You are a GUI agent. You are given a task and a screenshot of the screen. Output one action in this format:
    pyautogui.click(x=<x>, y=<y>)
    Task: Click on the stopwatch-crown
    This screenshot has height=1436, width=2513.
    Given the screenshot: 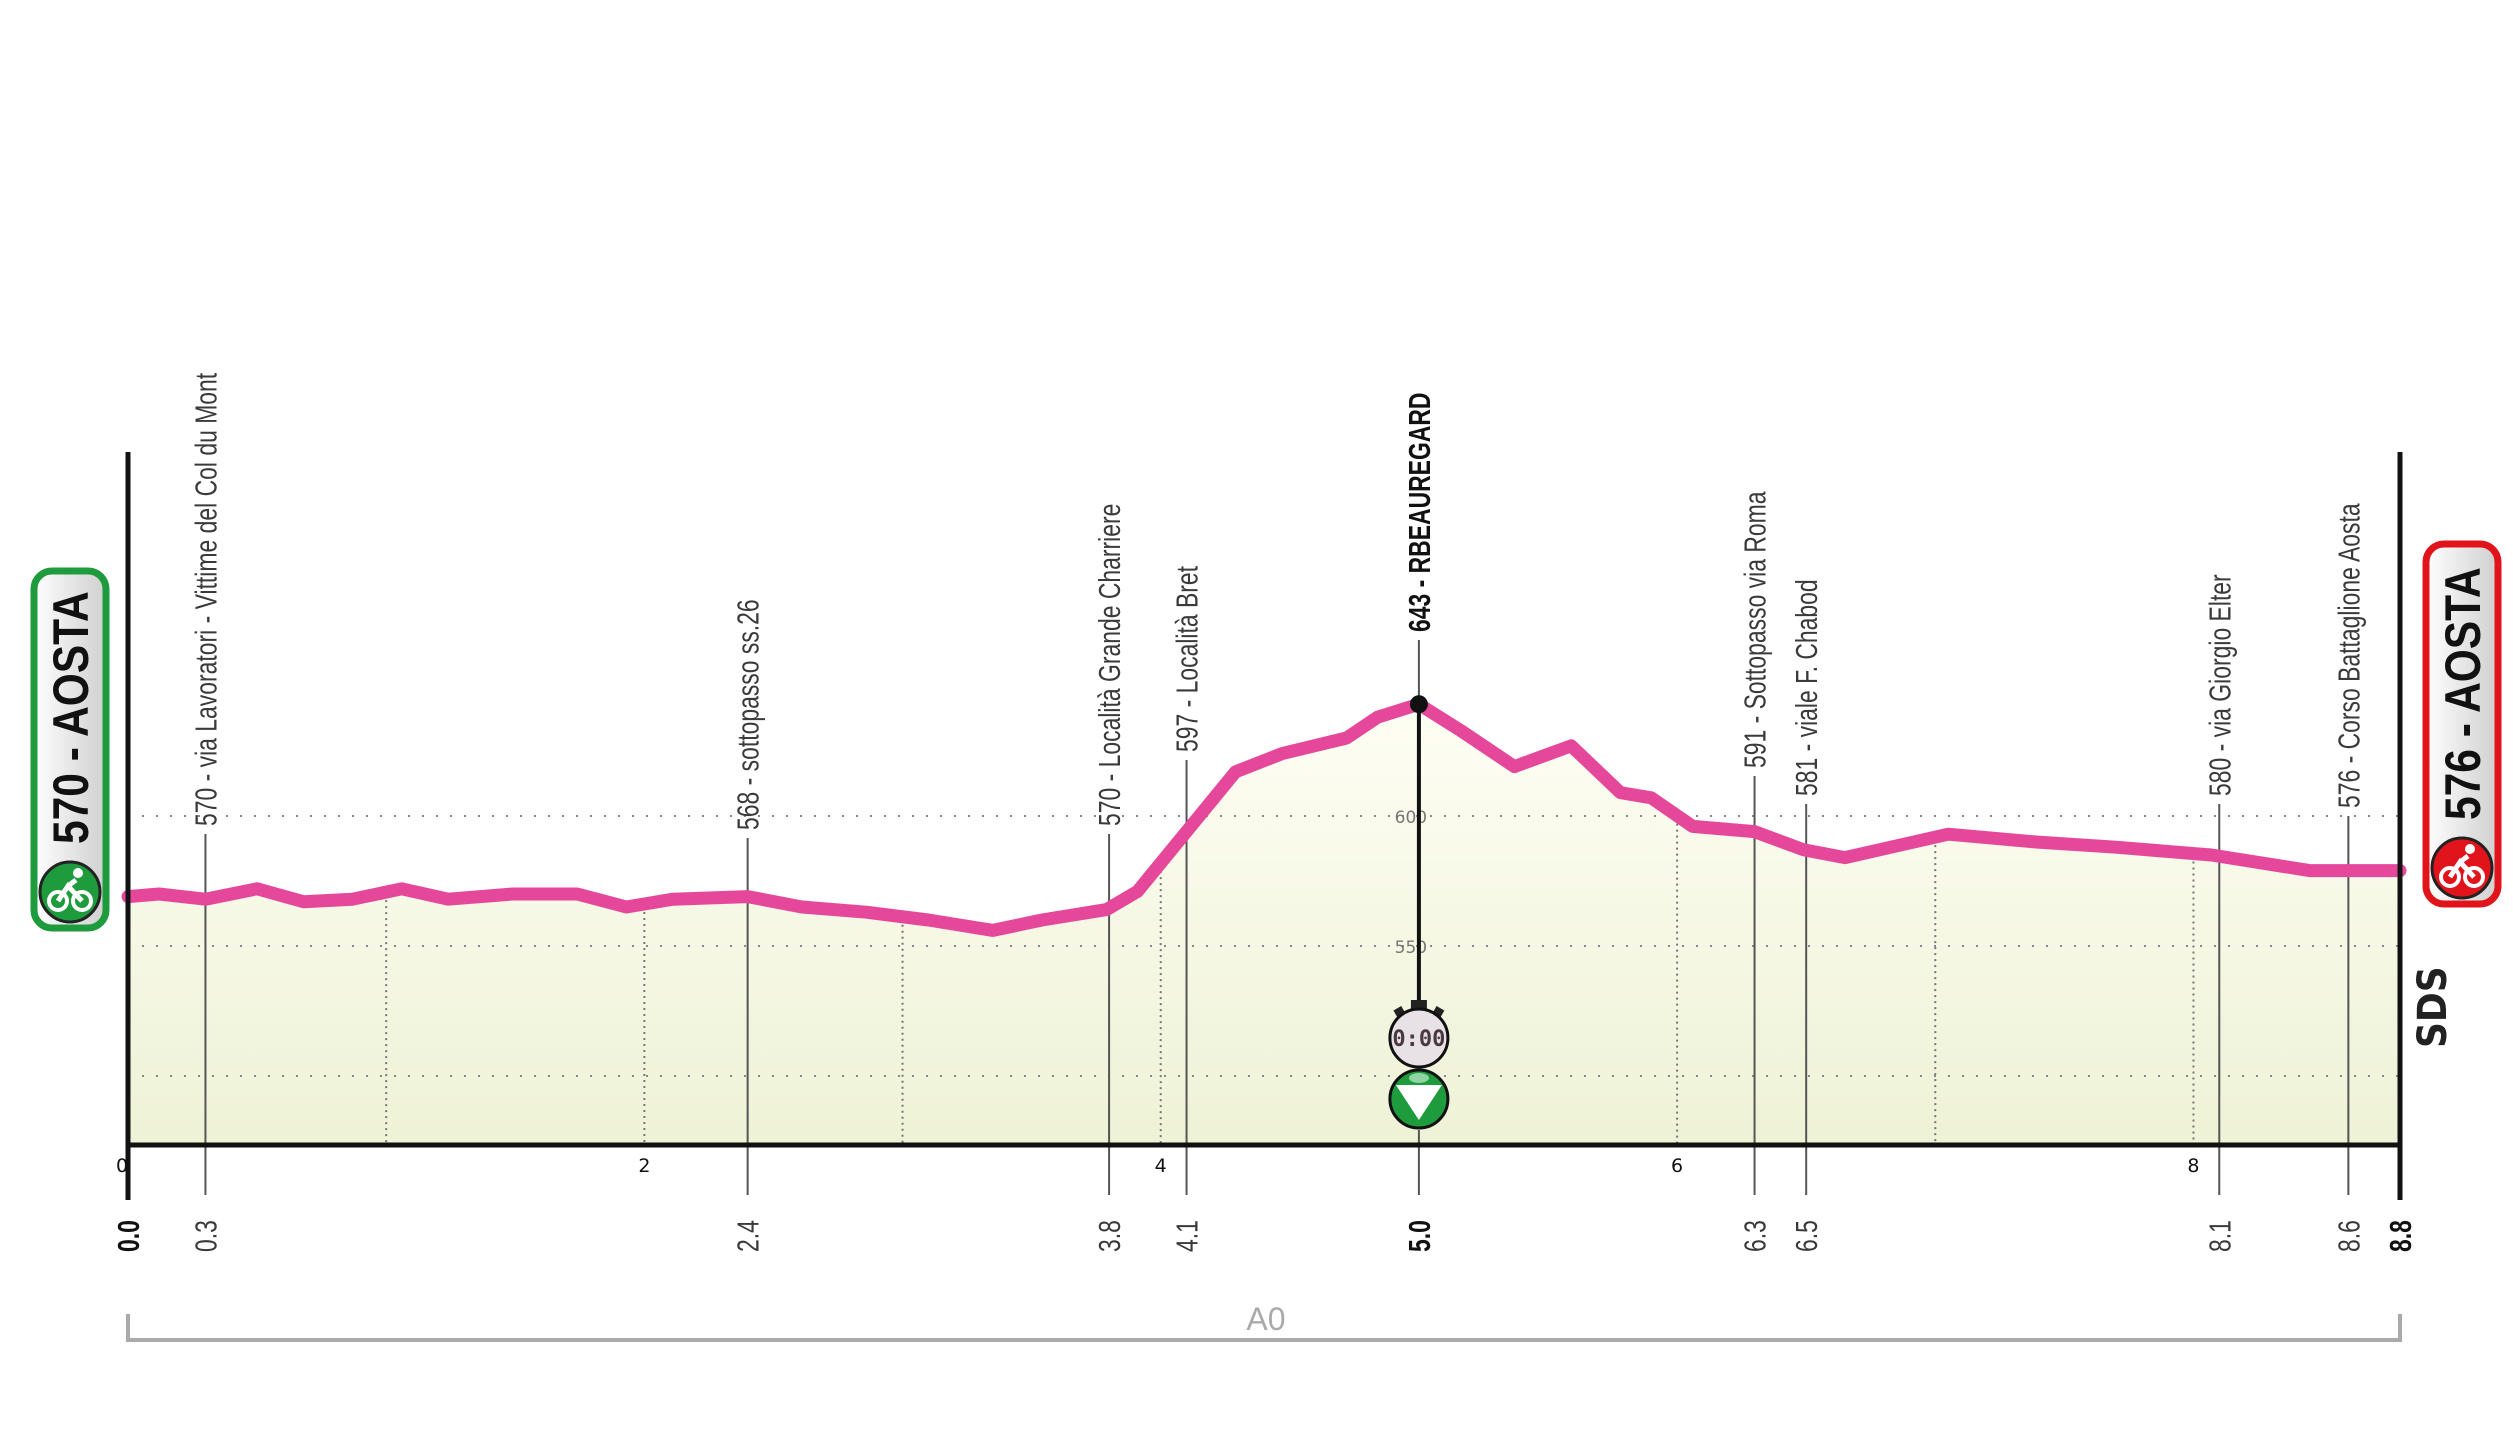 What is the action you would take?
    pyautogui.click(x=1418, y=1005)
    